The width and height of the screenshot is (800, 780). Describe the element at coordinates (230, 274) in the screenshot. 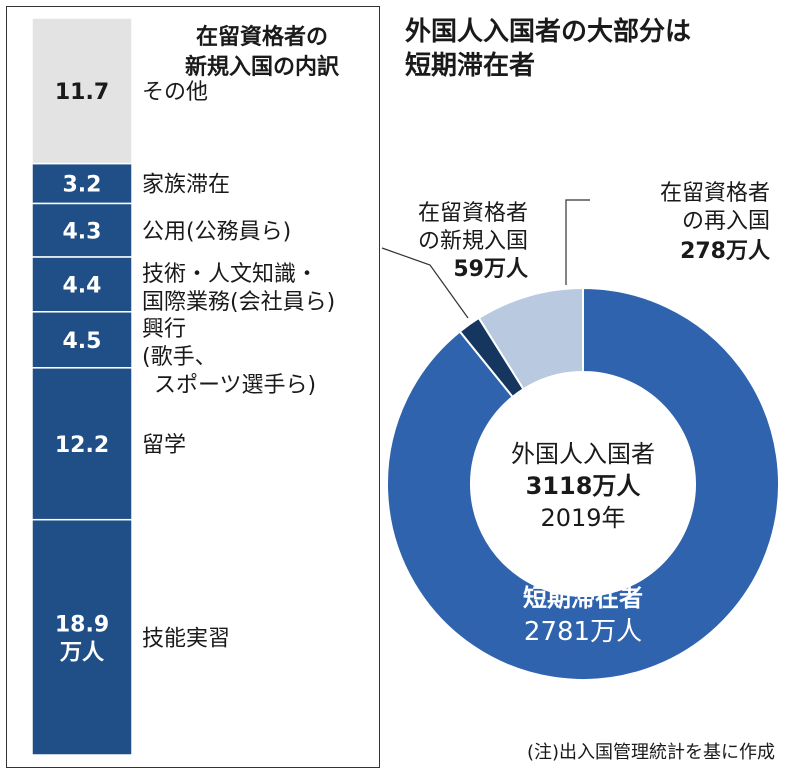

I see `stack-label-3-0: 技術・人文知識・` at that location.